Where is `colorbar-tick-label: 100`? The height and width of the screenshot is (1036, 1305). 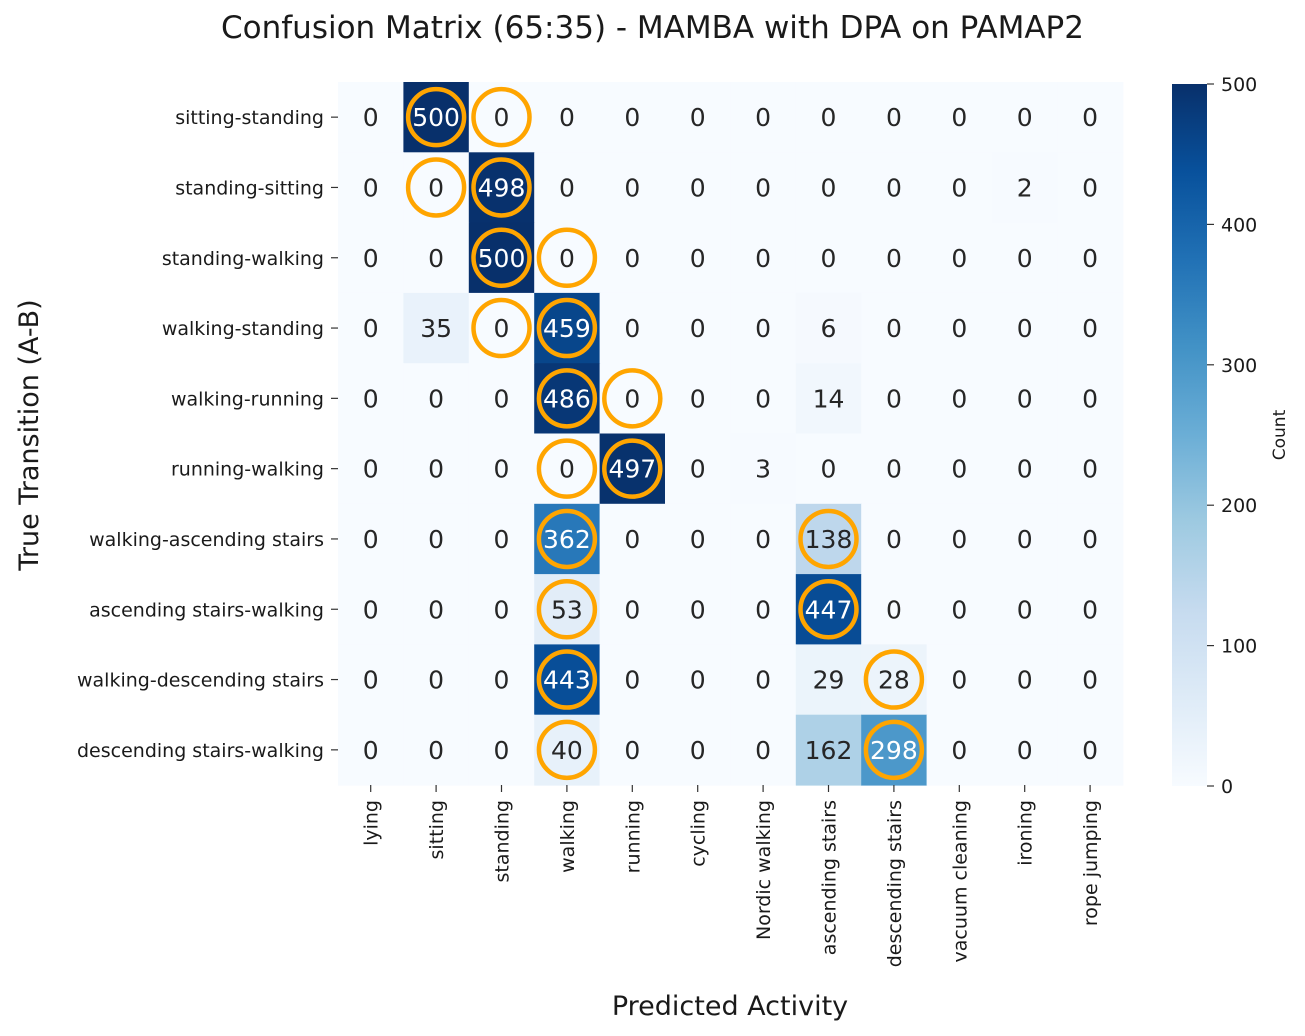 colorbar-tick-label: 100 is located at coordinates (1239, 647).